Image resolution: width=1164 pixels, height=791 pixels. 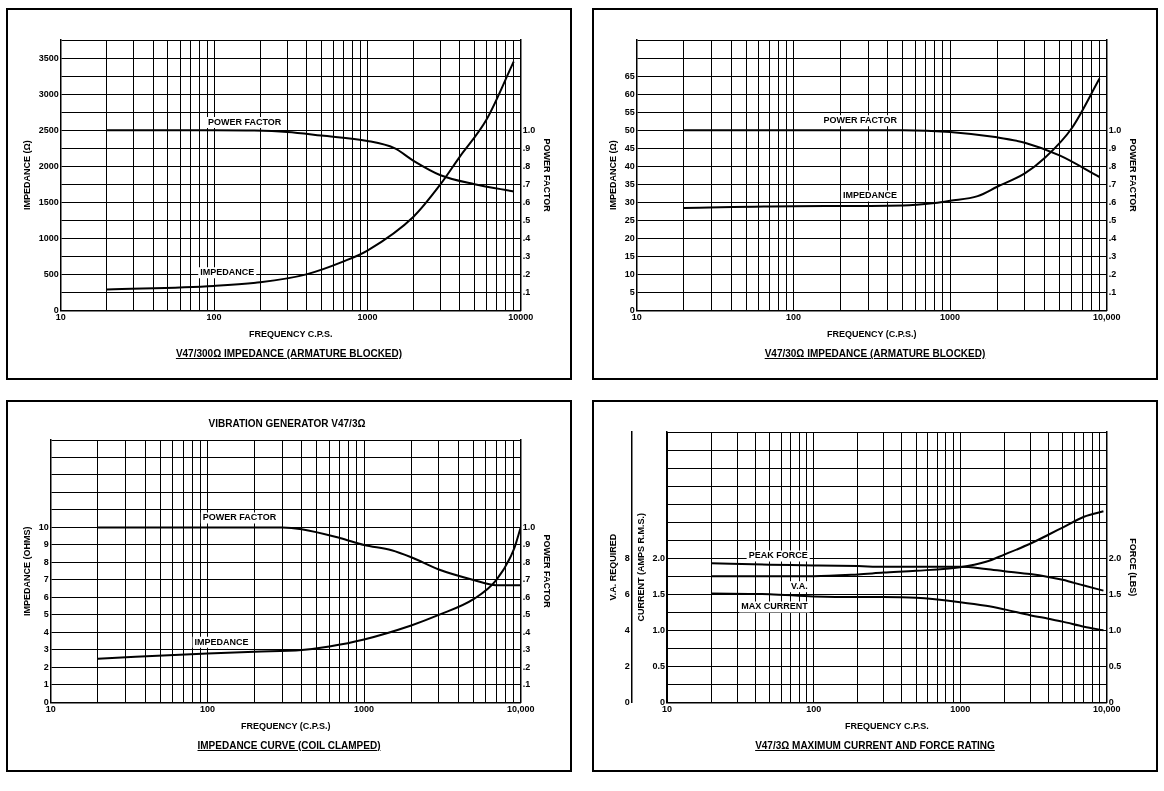 I want to click on y-tick-label: 2, so click(x=46, y=666).